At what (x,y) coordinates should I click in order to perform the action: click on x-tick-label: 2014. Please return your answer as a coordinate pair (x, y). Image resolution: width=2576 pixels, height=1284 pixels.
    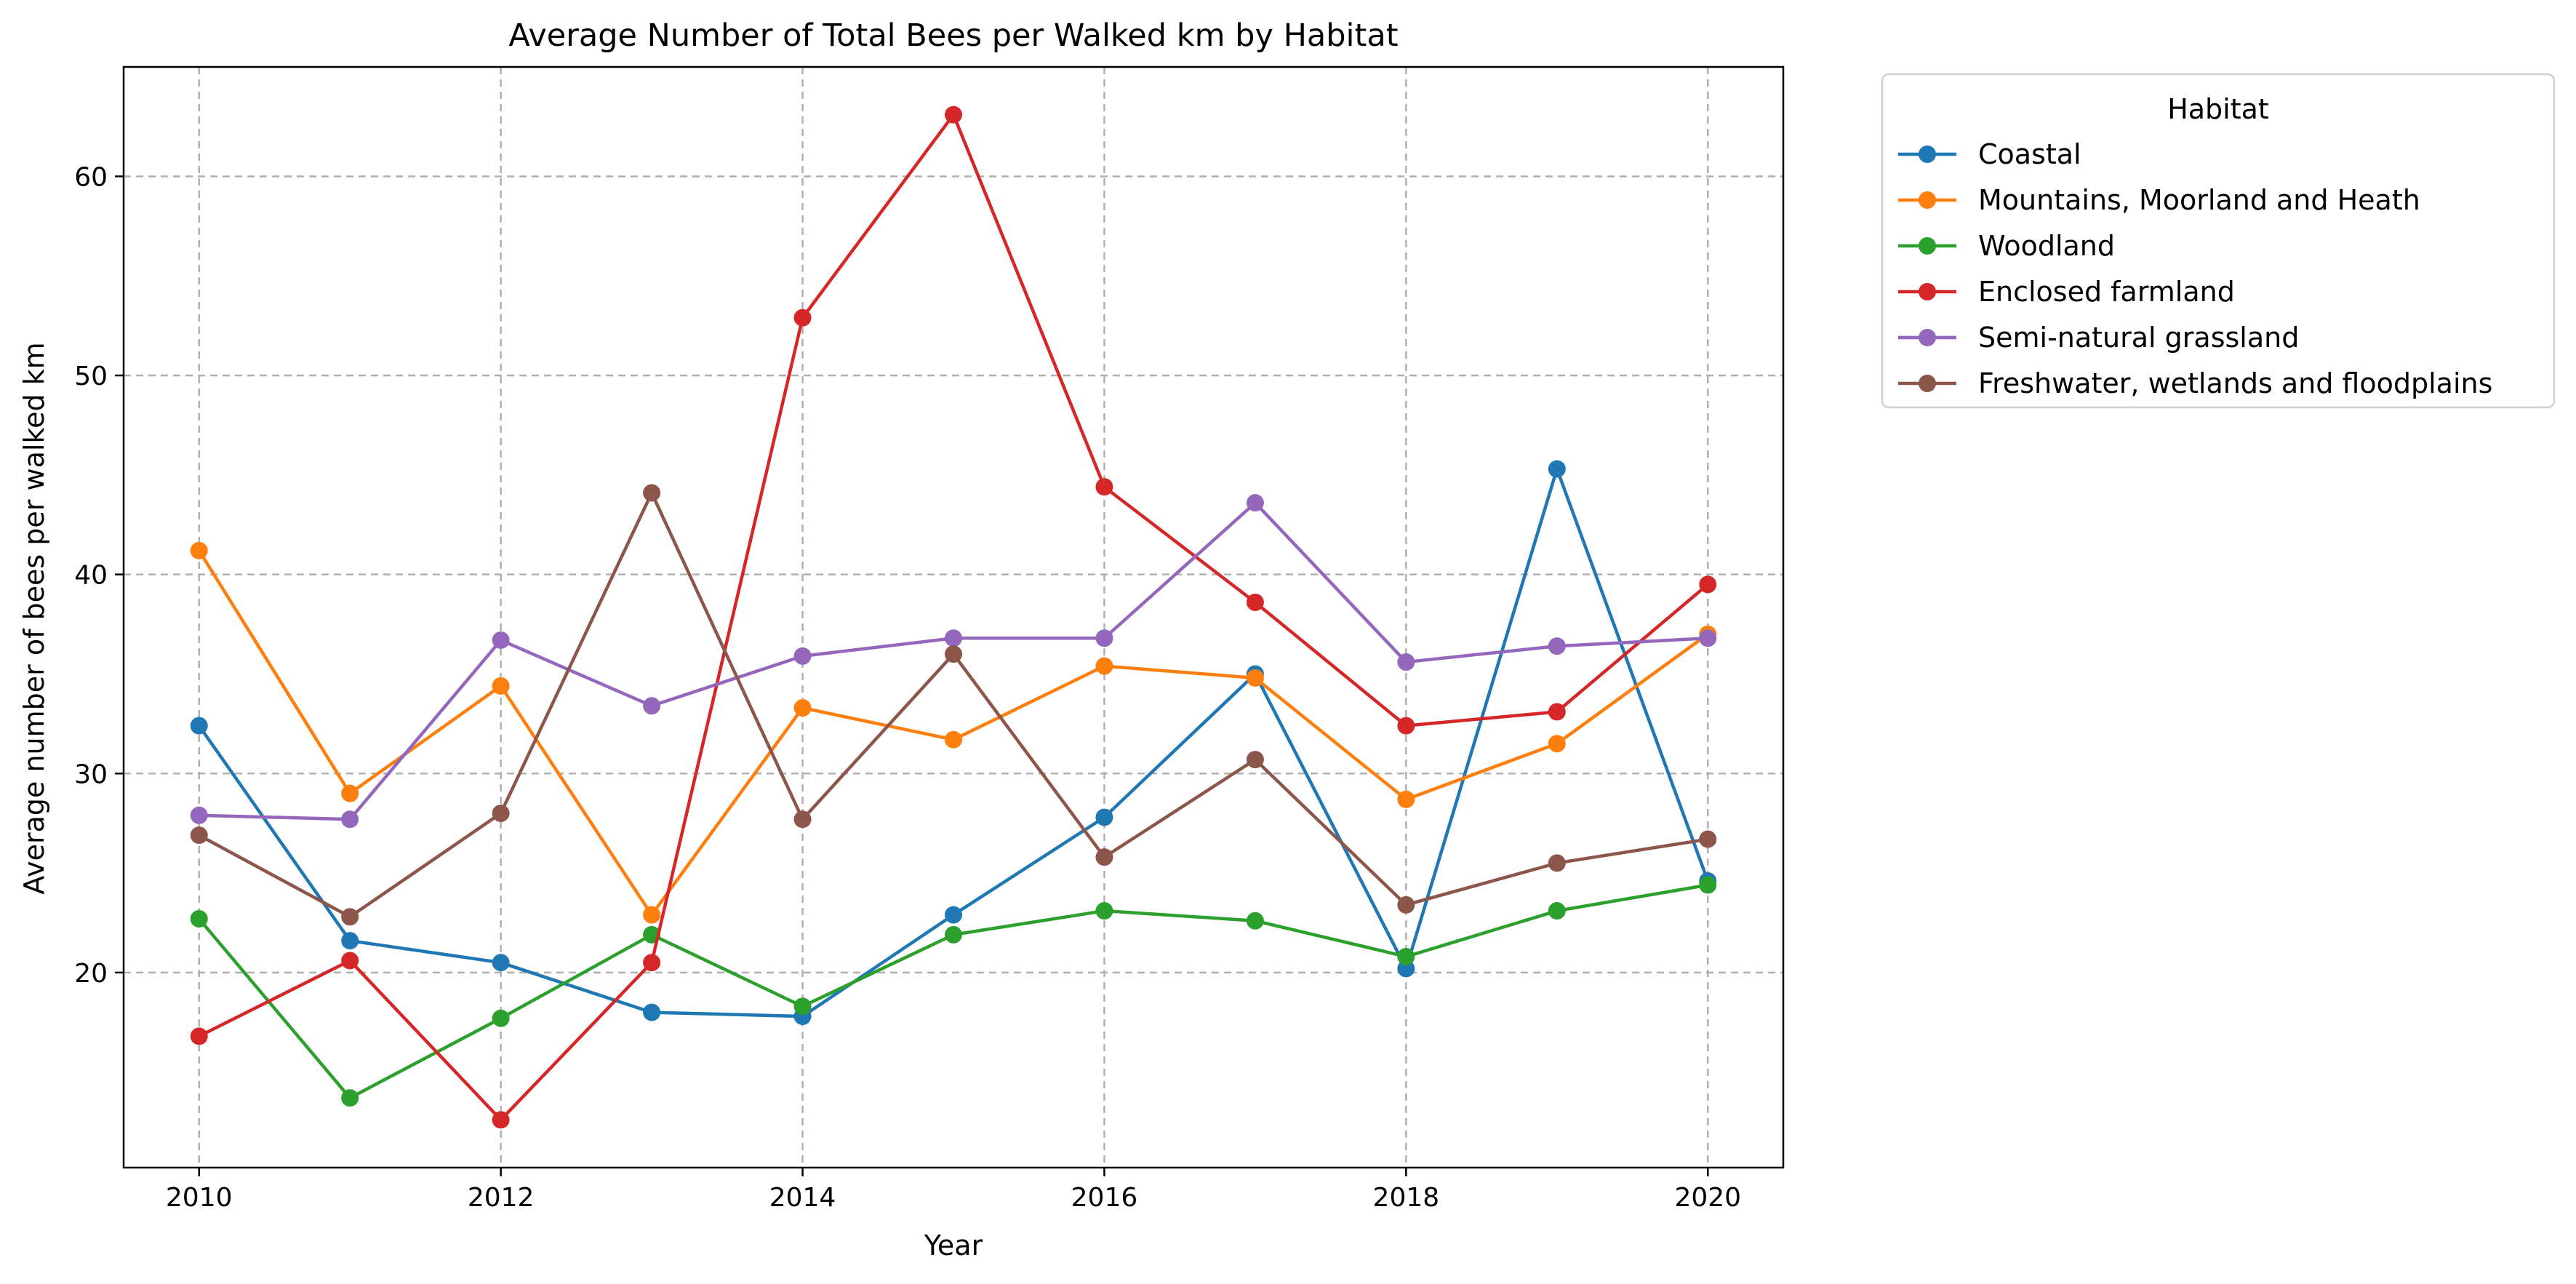
    Looking at the image, I should click on (802, 1198).